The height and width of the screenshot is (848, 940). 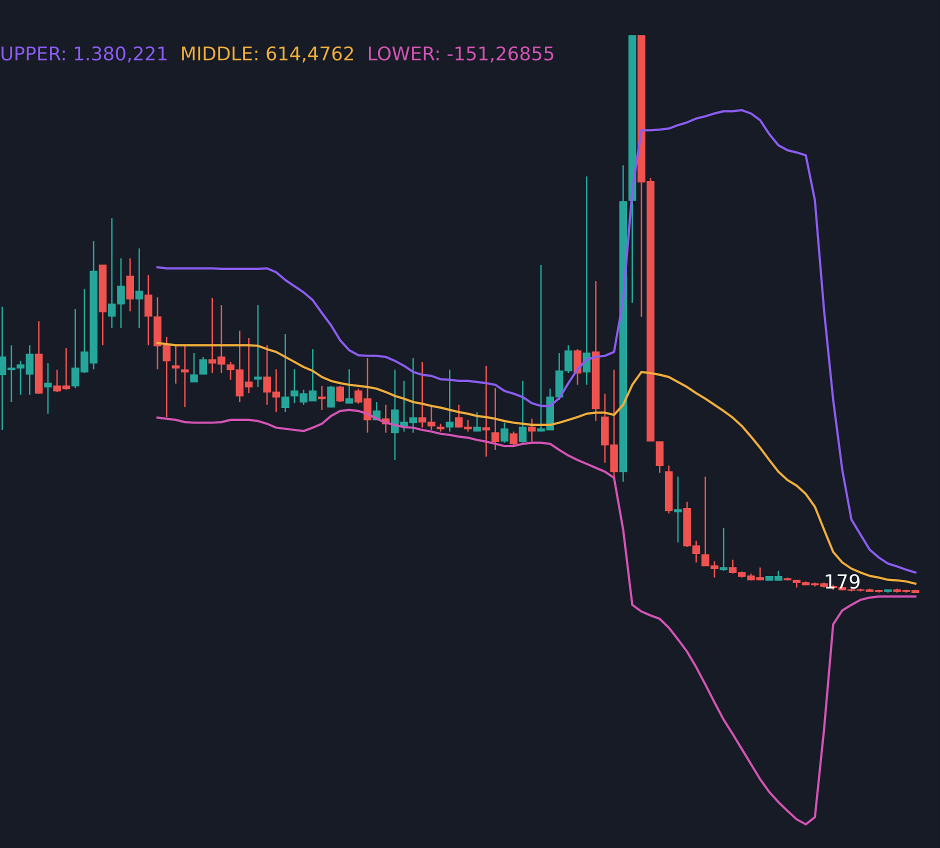 What do you see at coordinates (461, 54) in the screenshot?
I see `text: LOWER: -151,26855` at bounding box center [461, 54].